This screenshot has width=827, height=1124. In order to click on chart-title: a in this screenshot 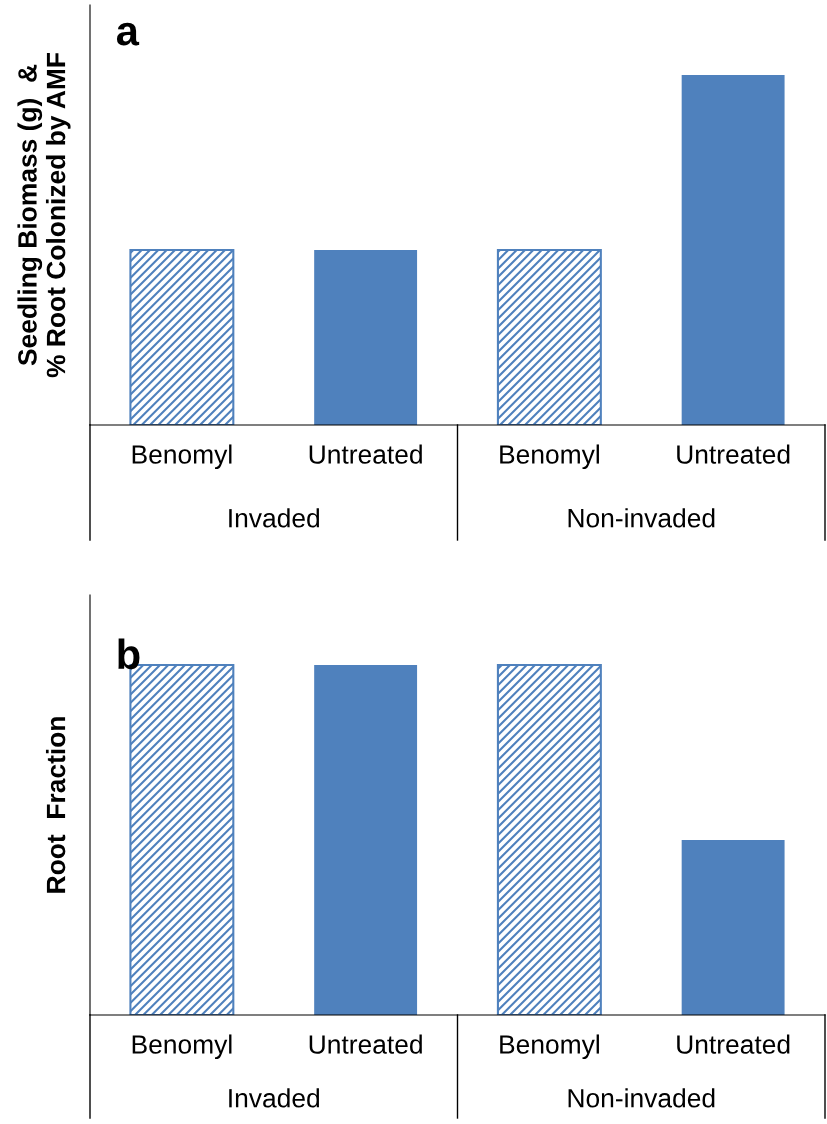, I will do `click(128, 34)`.